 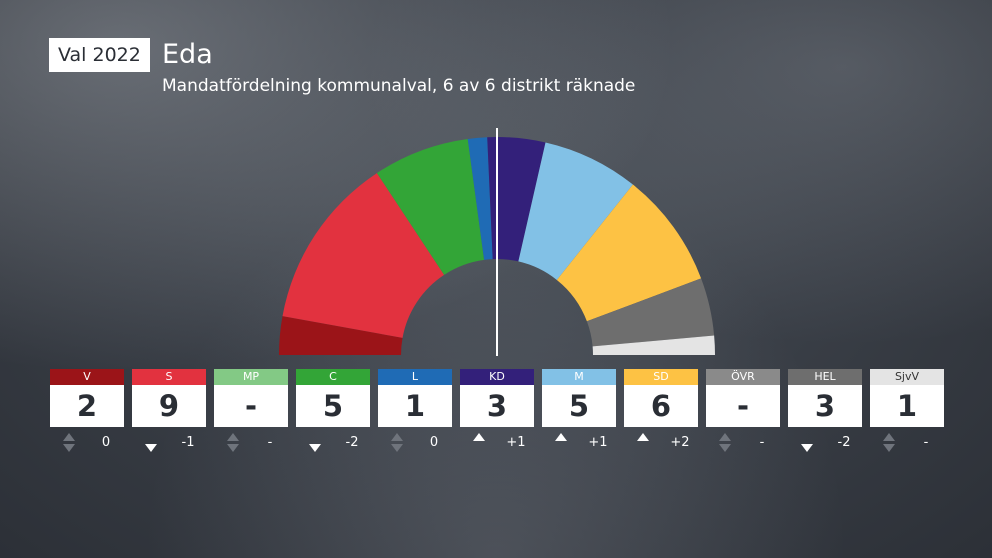 I want to click on party-box-m: M 5 +1, so click(x=579, y=412).